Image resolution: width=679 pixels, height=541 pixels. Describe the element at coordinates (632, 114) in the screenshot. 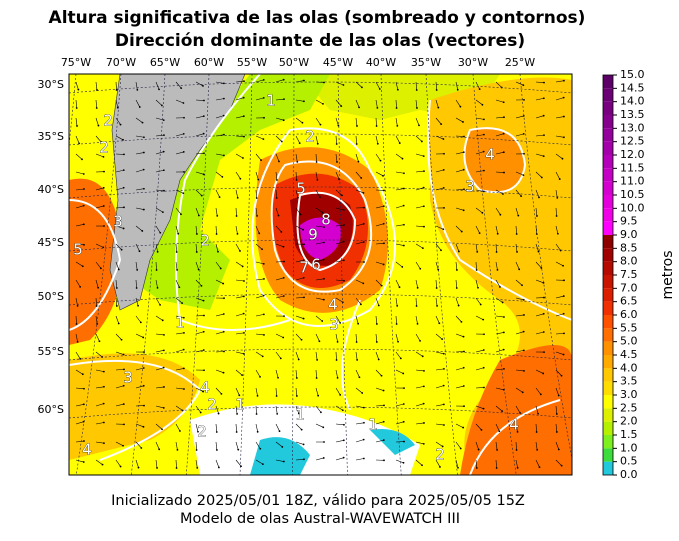

I see `colorbar-tick-label: 13.5` at that location.